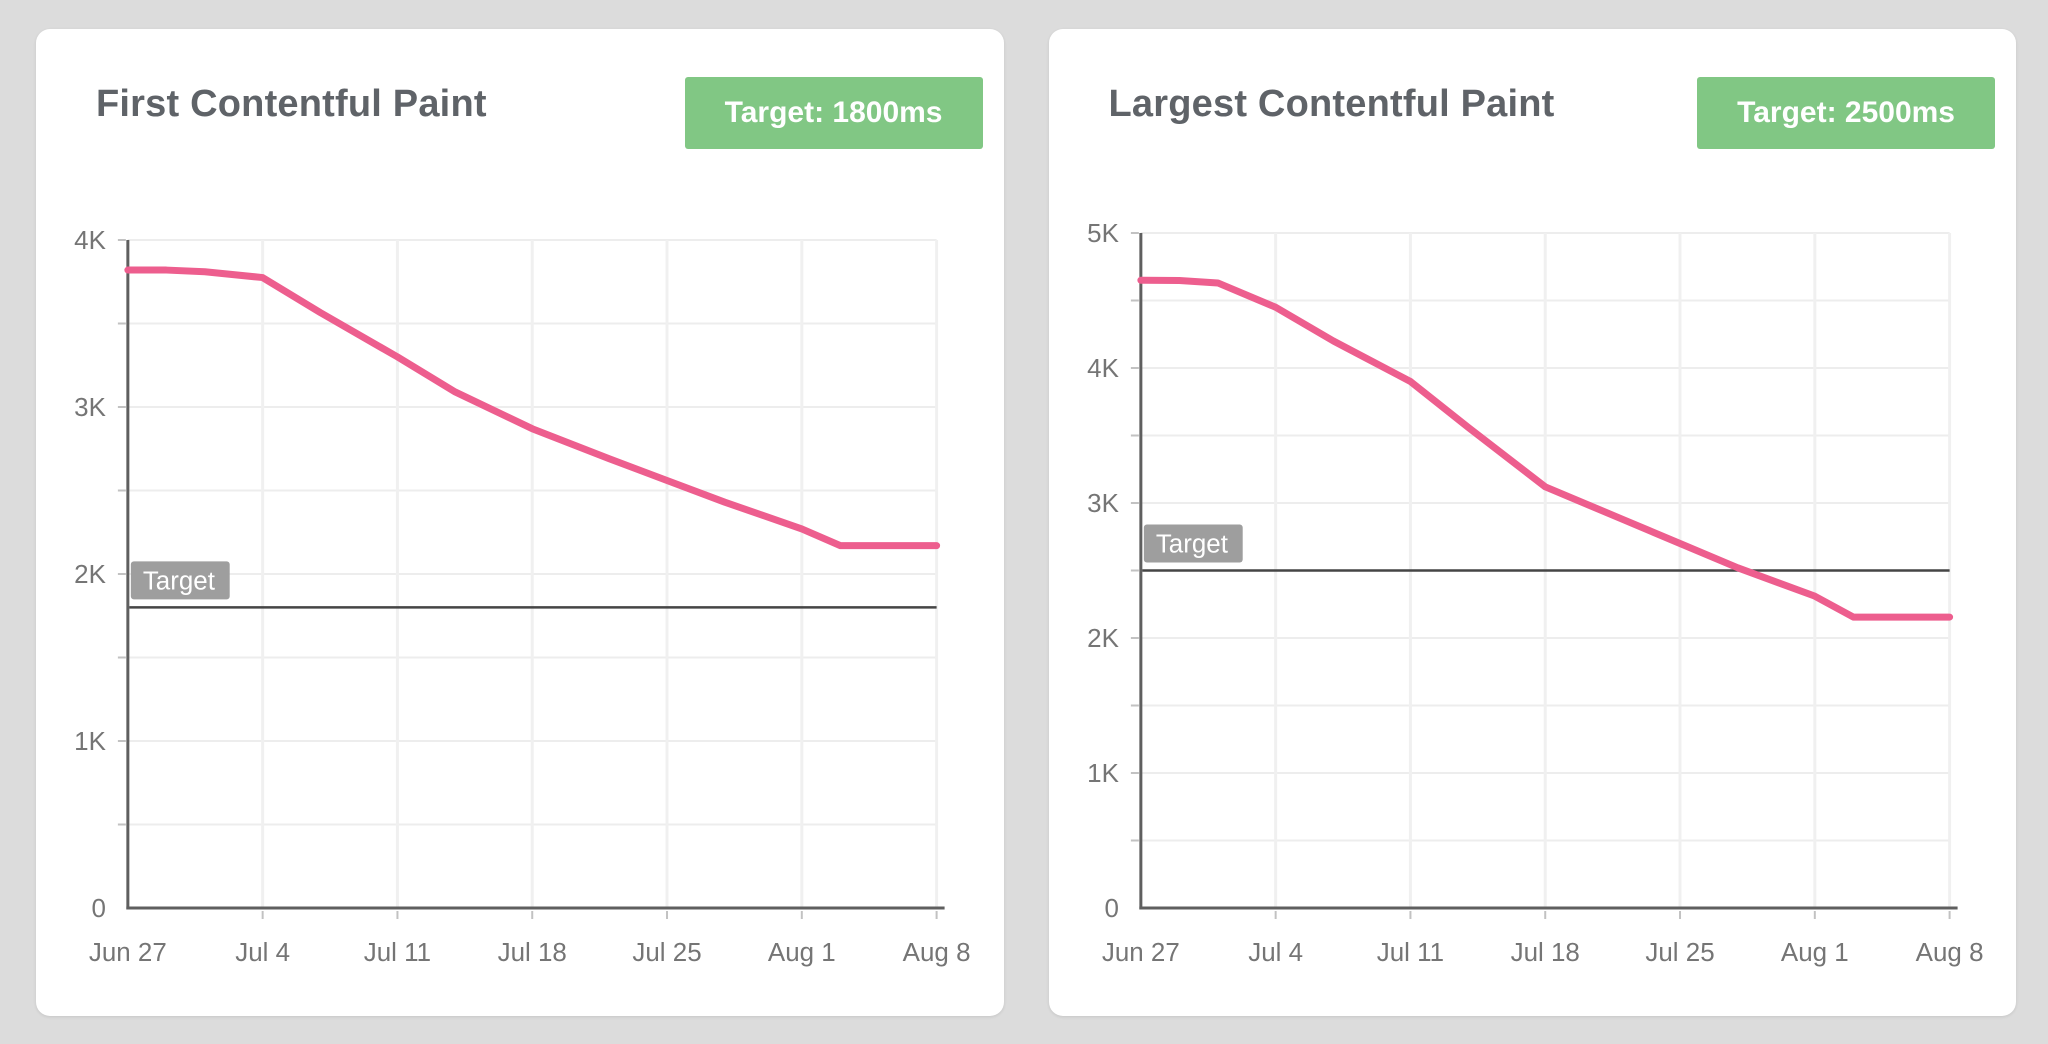  What do you see at coordinates (1846, 113) in the screenshot?
I see `lcp-target-badge: Target: 2500ms` at bounding box center [1846, 113].